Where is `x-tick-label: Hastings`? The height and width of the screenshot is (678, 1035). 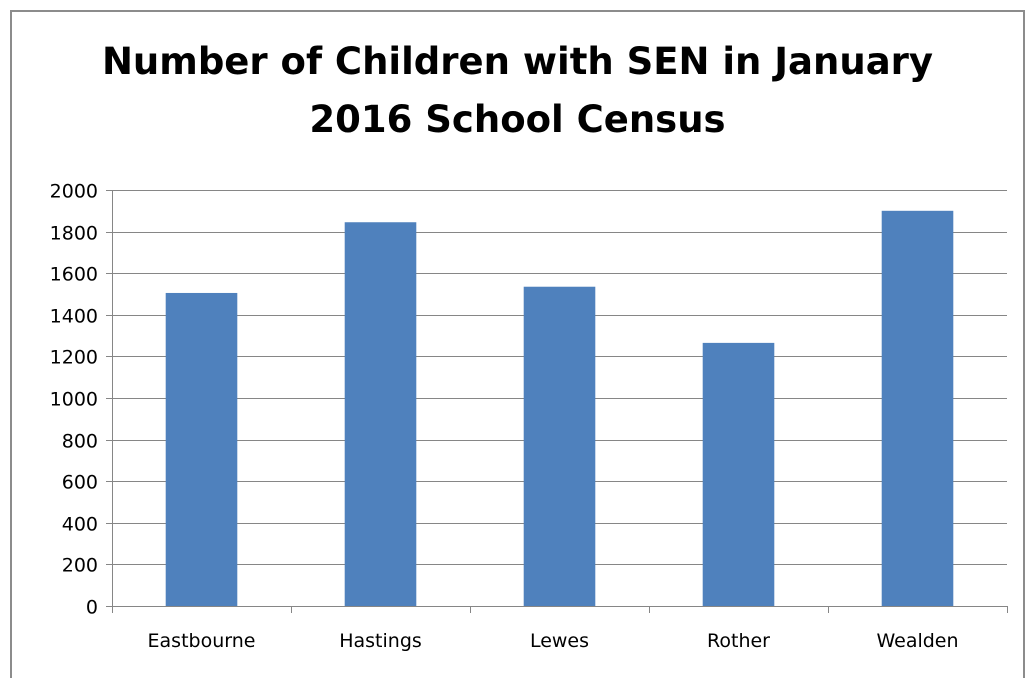 x-tick-label: Hastings is located at coordinates (380, 641).